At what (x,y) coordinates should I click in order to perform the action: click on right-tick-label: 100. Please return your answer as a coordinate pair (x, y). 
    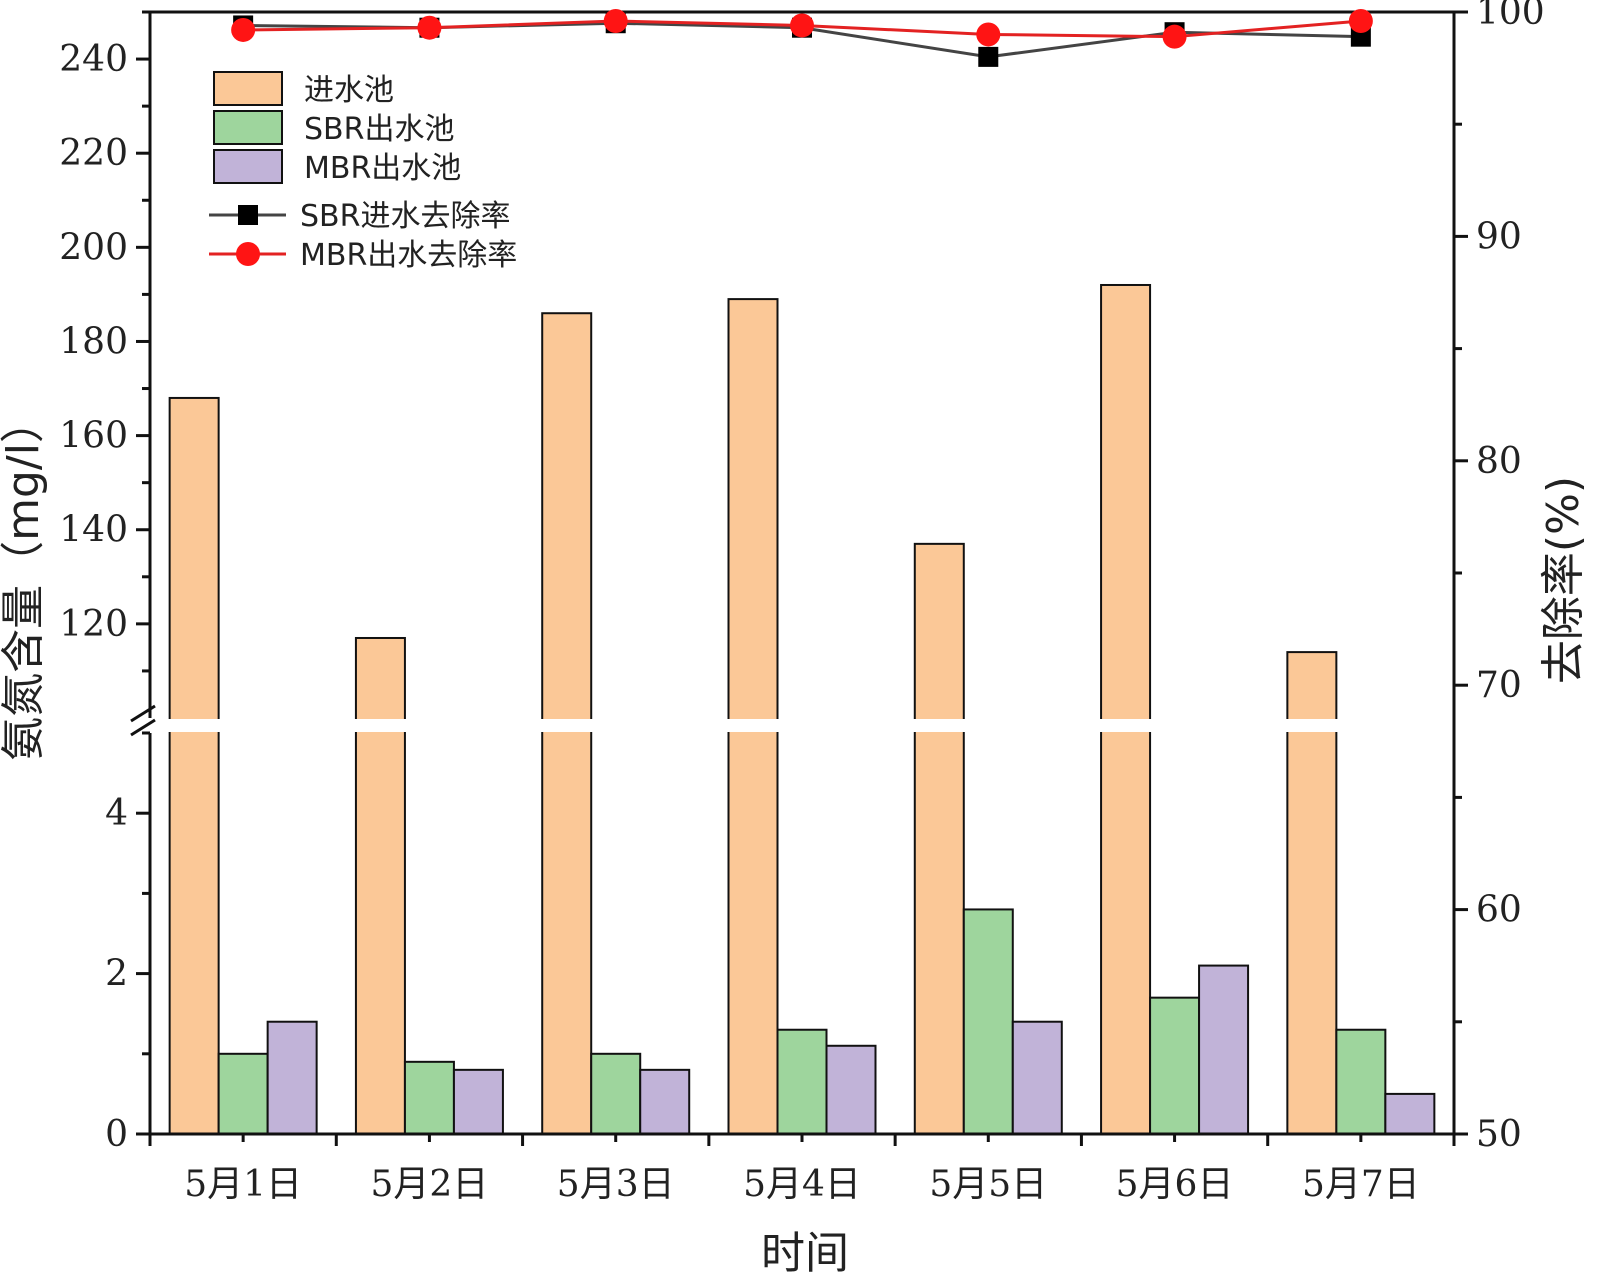
    Looking at the image, I should click on (1510, 16).